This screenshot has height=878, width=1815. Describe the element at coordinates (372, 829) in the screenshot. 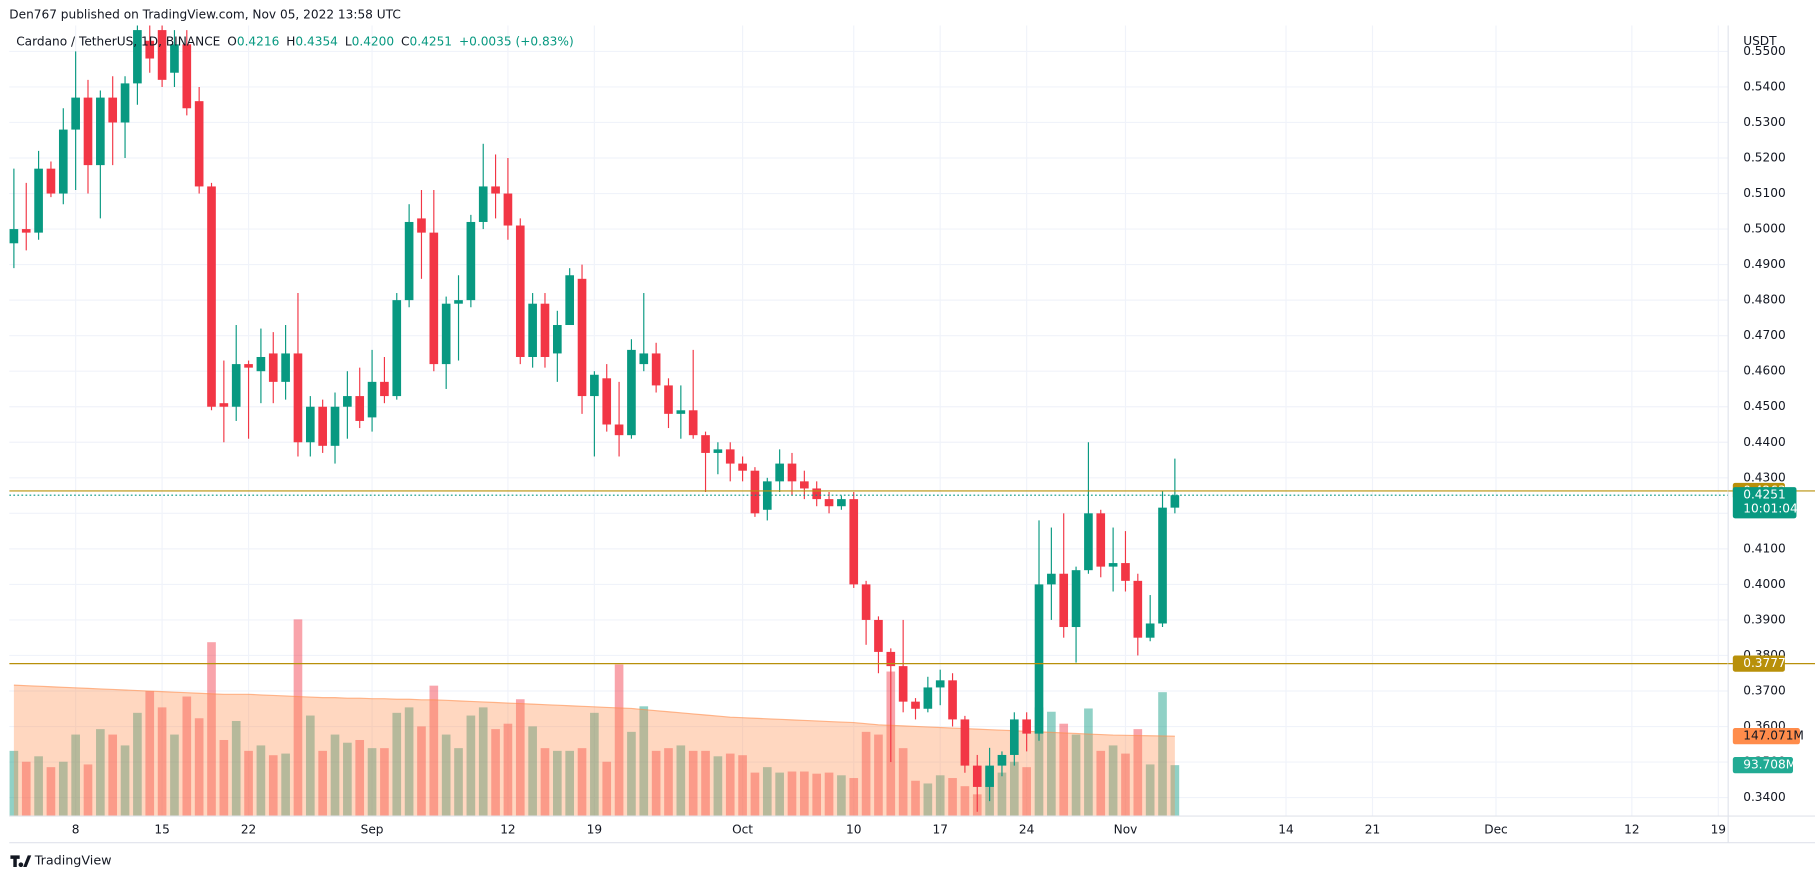

I see `x-tick-label: Sep` at that location.